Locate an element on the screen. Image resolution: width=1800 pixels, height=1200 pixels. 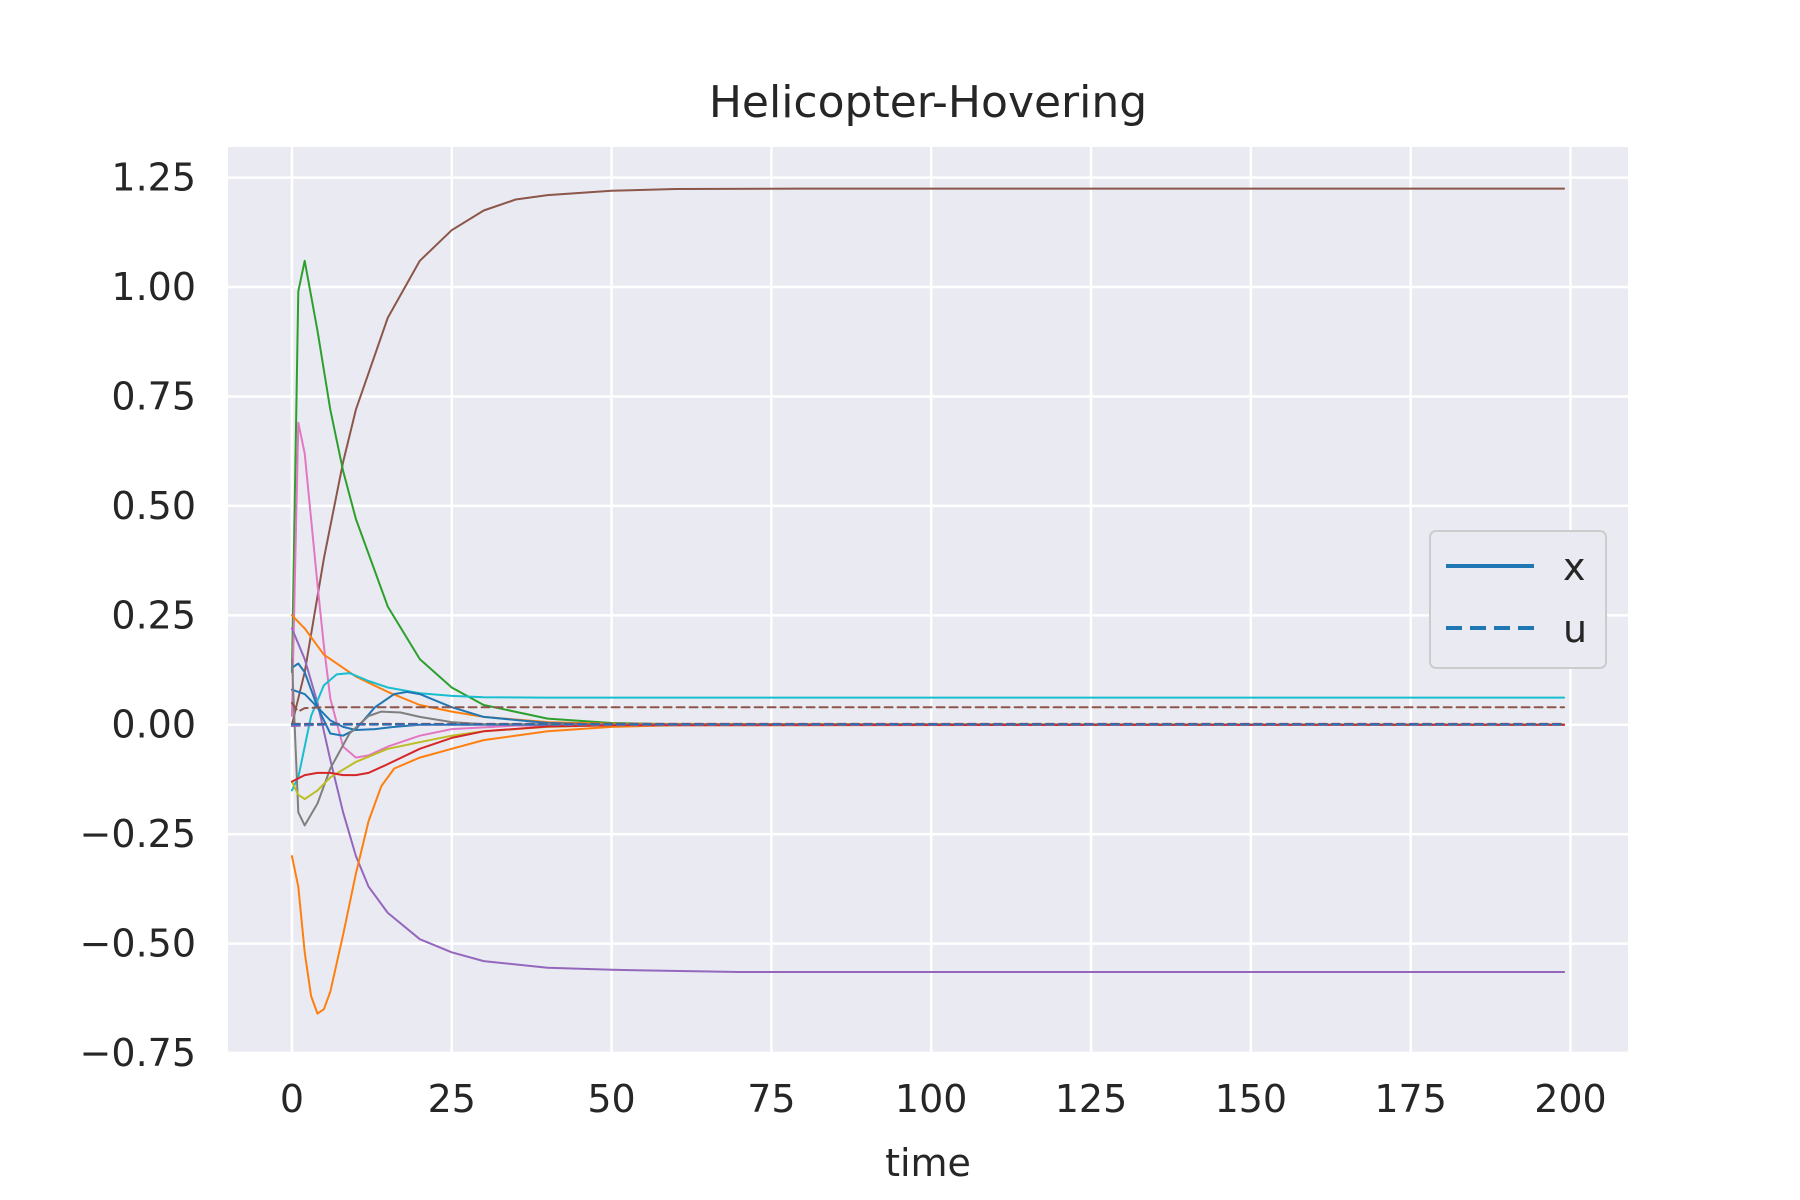
x-tick-labels: 0 25 50 75 100 125 150 175 200 is located at coordinates (943, 1099).